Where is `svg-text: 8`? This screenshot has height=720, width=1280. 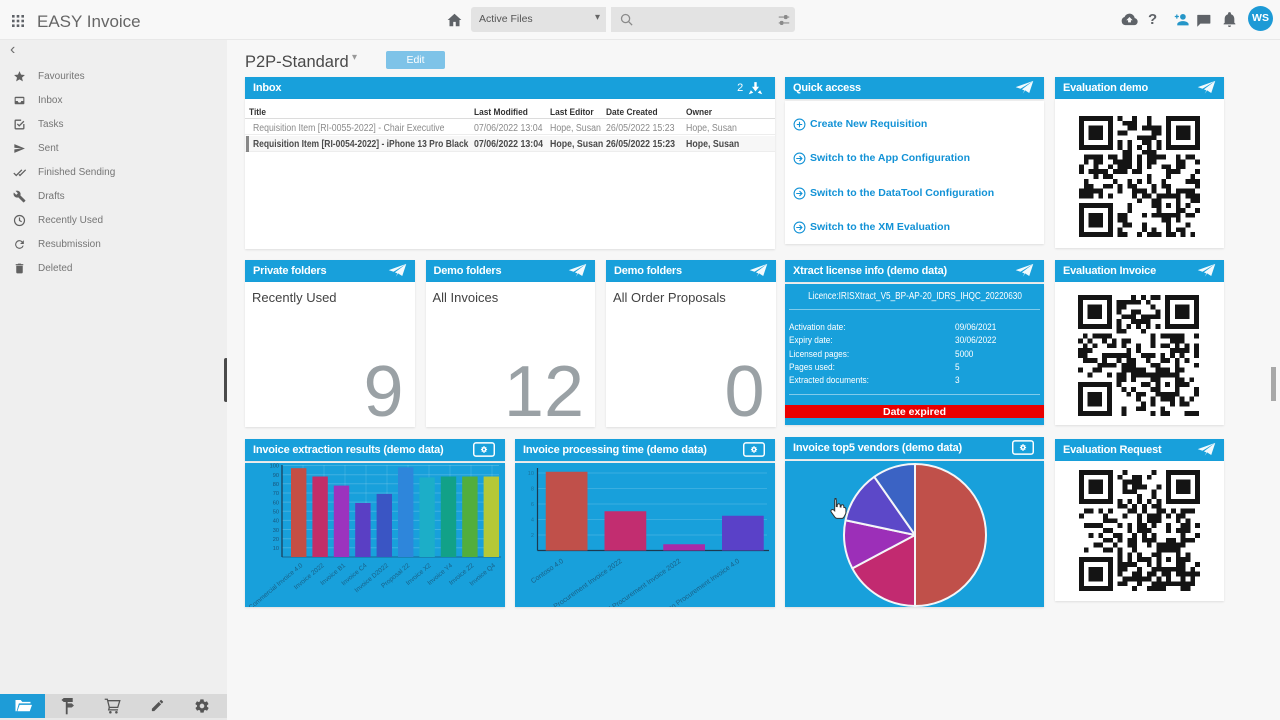 svg-text: 8 is located at coordinates (532, 490).